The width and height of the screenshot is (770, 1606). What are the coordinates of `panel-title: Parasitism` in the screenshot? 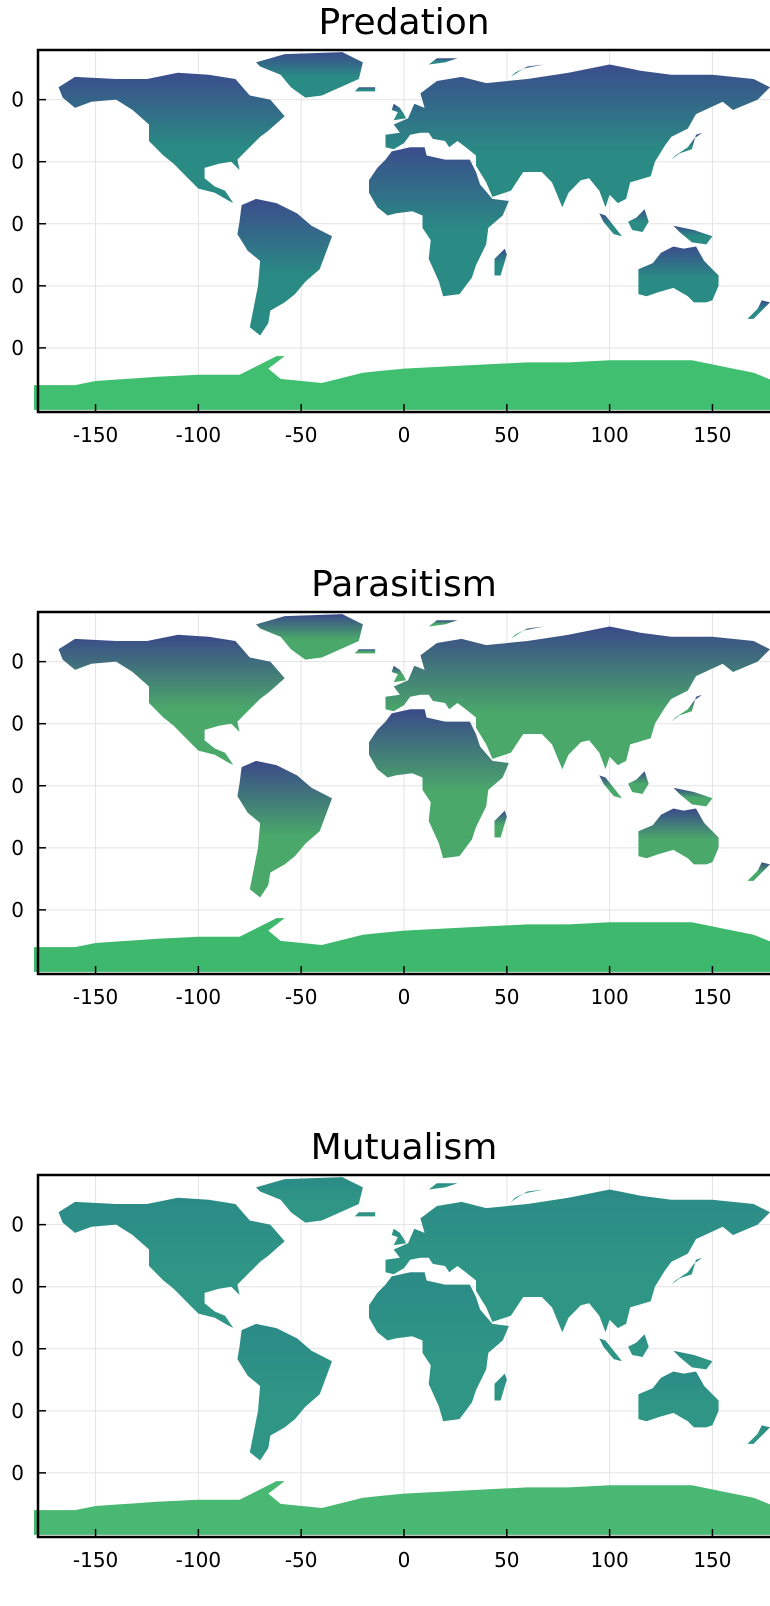 It's located at (404, 584).